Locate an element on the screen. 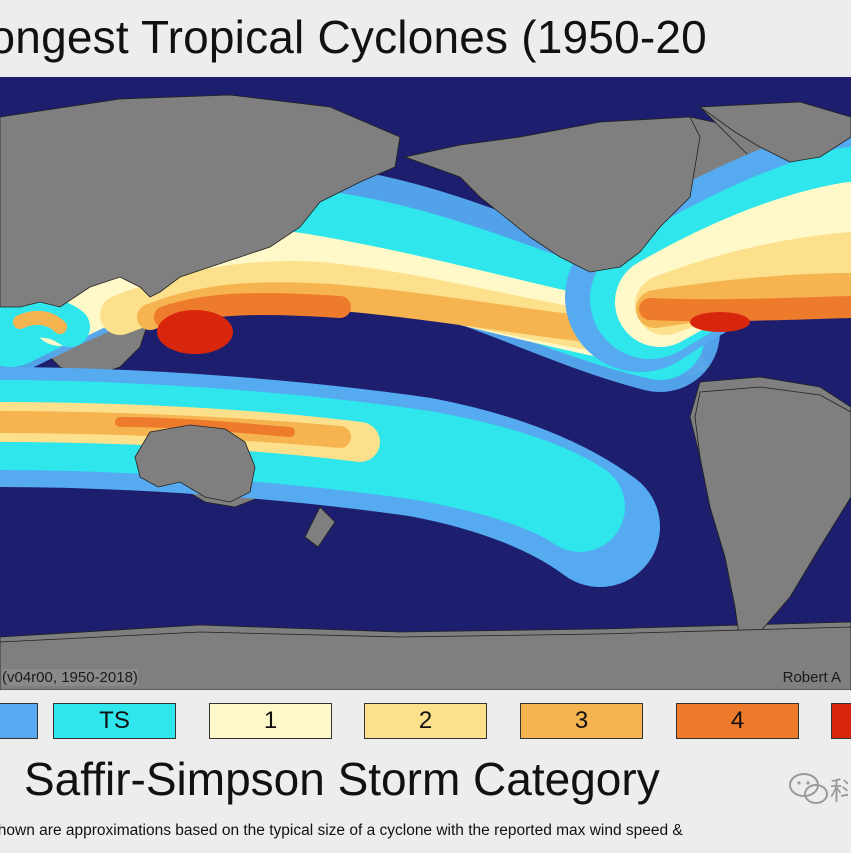  author-label: Robert A is located at coordinates (811, 677).